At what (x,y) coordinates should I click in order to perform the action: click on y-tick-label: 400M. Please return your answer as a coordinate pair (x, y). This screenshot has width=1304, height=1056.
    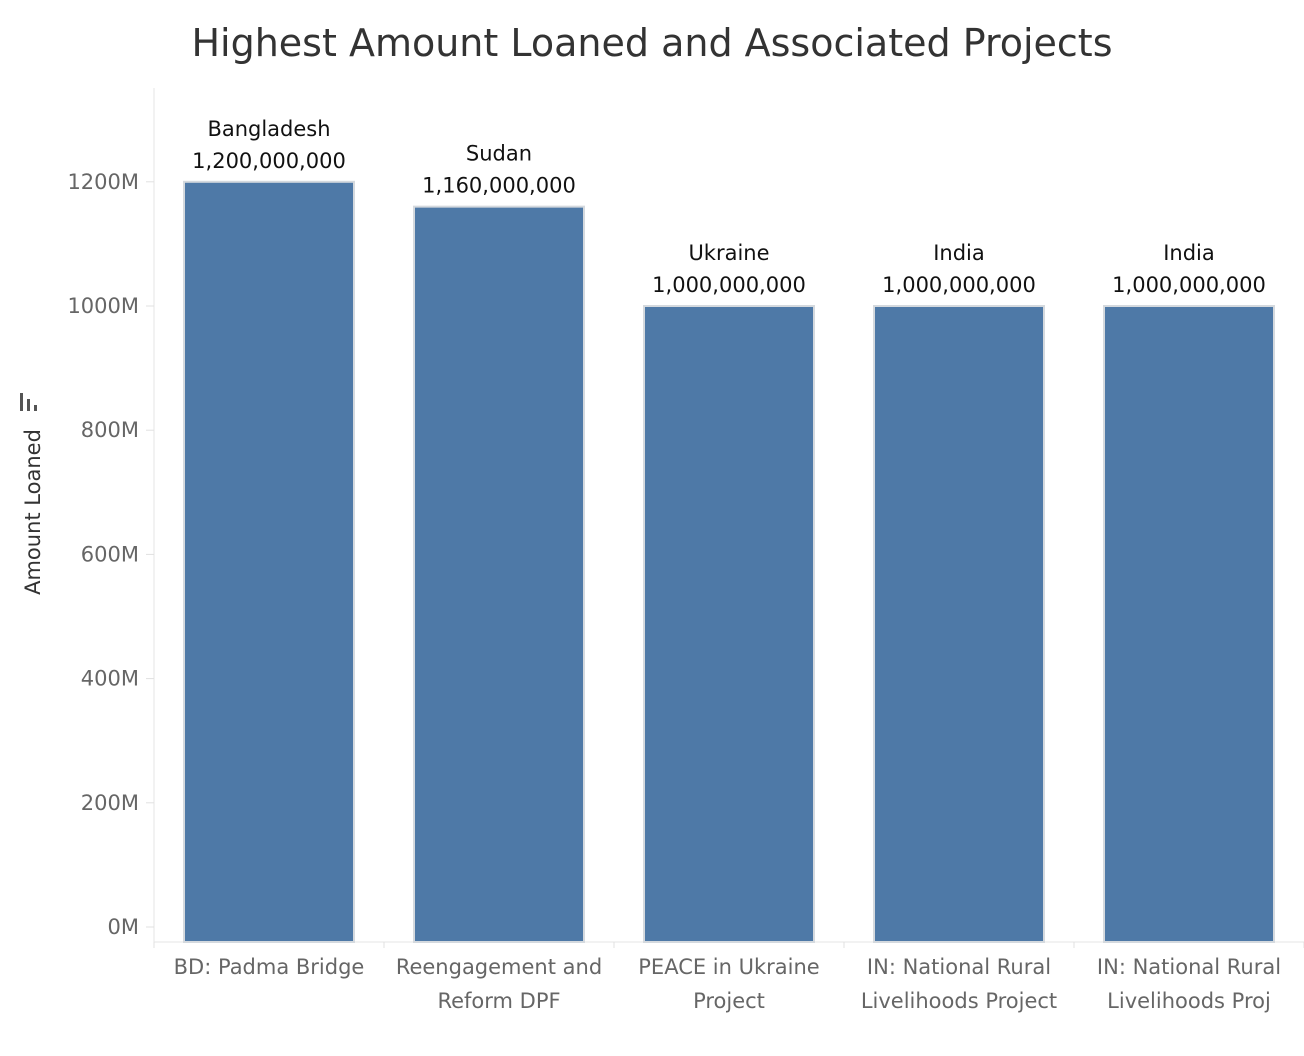
    Looking at the image, I should click on (110, 679).